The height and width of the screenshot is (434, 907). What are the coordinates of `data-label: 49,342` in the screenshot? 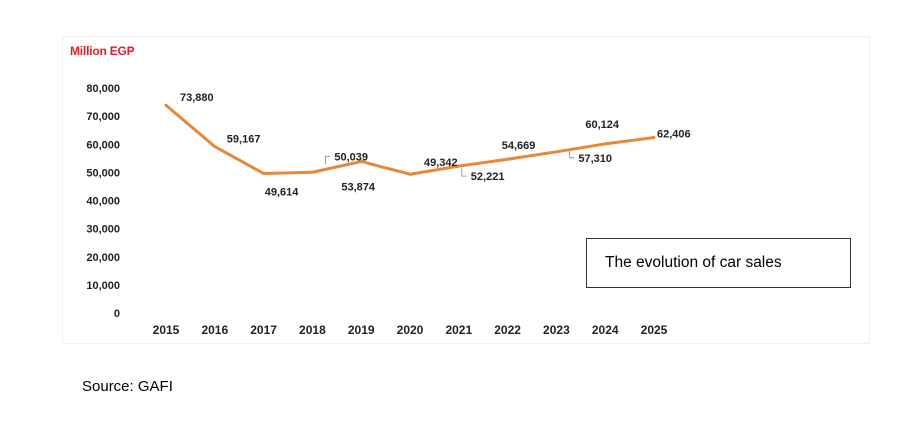 It's located at (441, 163).